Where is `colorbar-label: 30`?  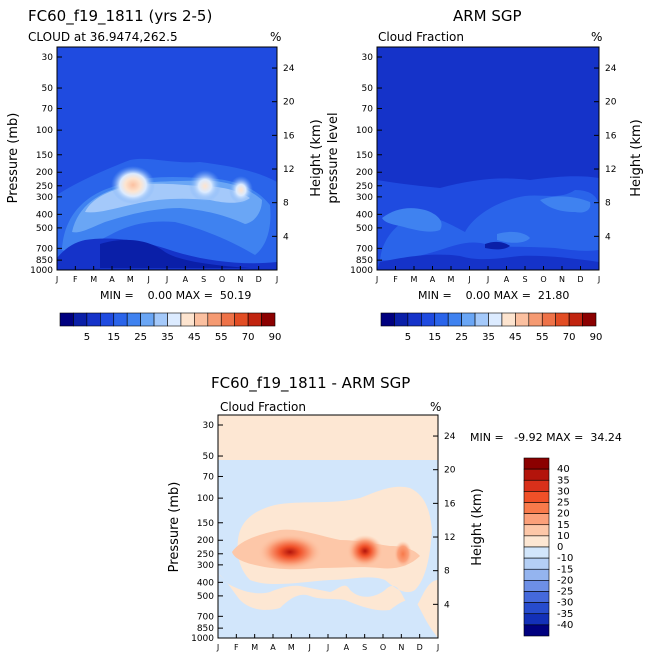
colorbar-label: 30 is located at coordinates (563, 491).